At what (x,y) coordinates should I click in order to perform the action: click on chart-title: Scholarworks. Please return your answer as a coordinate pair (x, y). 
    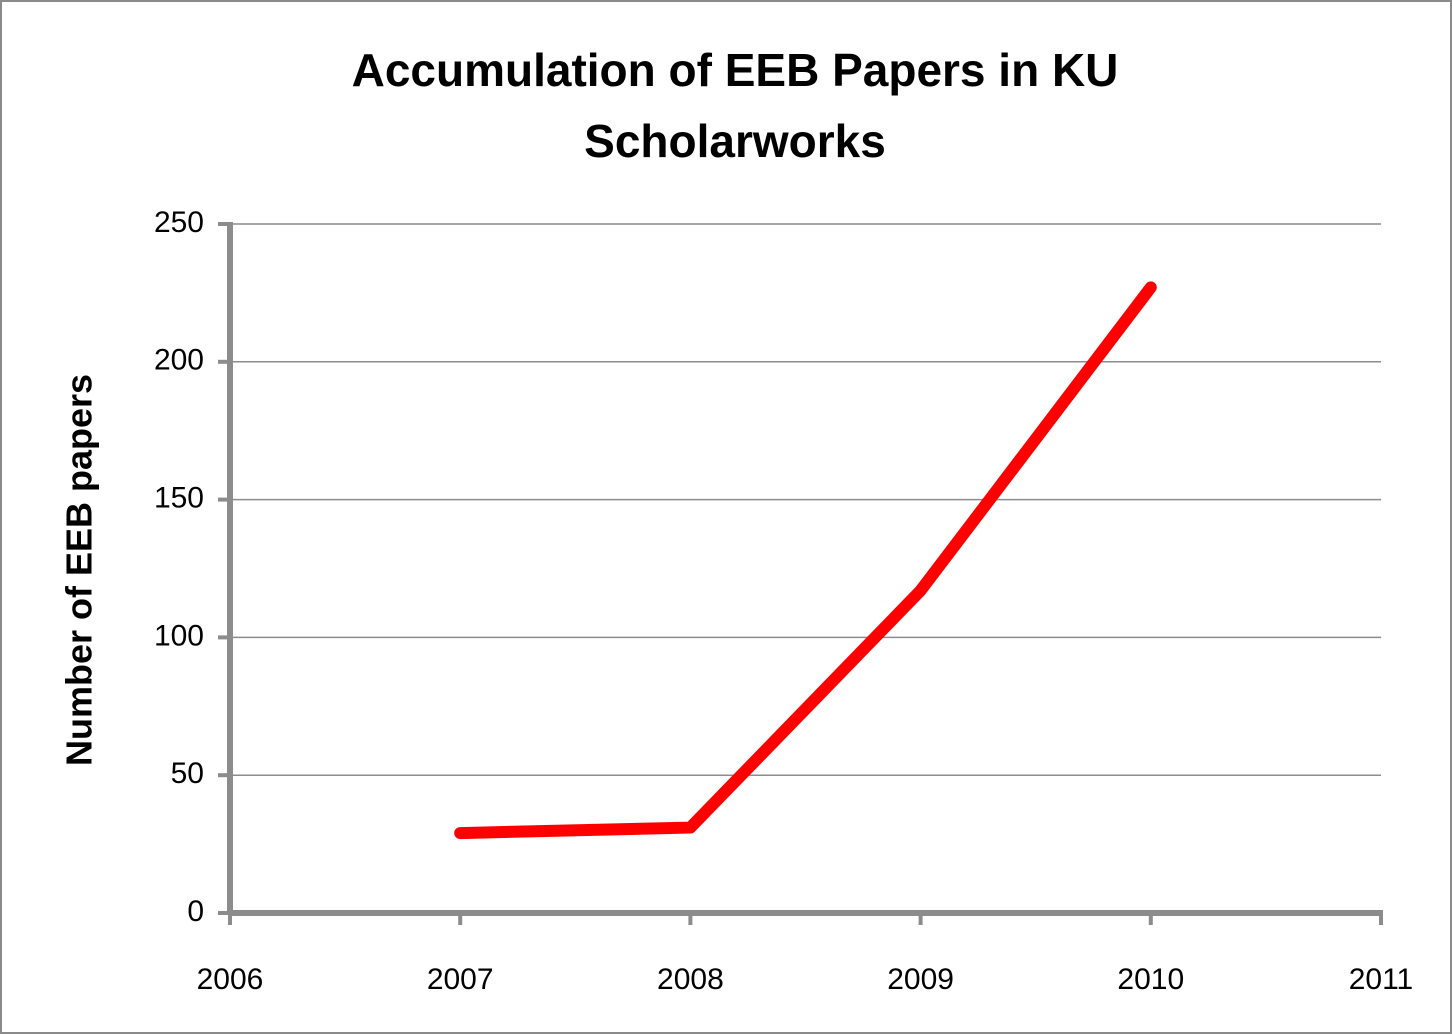
    Looking at the image, I should click on (735, 141).